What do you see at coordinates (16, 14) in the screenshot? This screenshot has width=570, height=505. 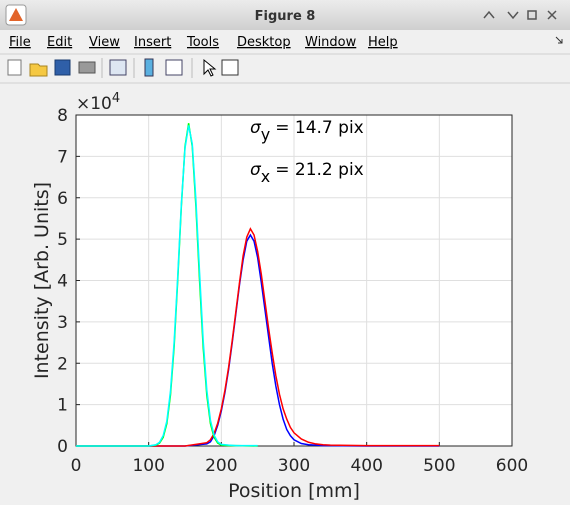 I see `app-logo` at bounding box center [16, 14].